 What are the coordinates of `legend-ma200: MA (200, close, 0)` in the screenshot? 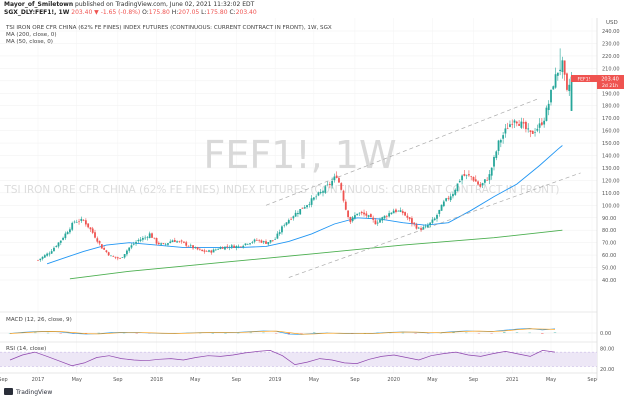 It's located at (31, 35).